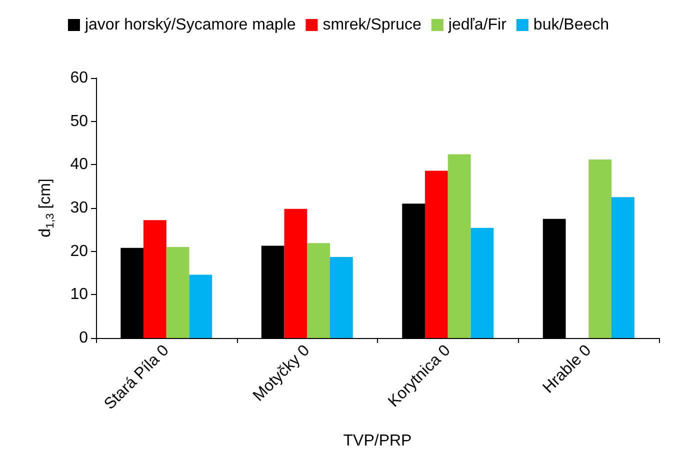 The width and height of the screenshot is (677, 465). Describe the element at coordinates (79, 165) in the screenshot. I see `y-tick-label: 40` at that location.